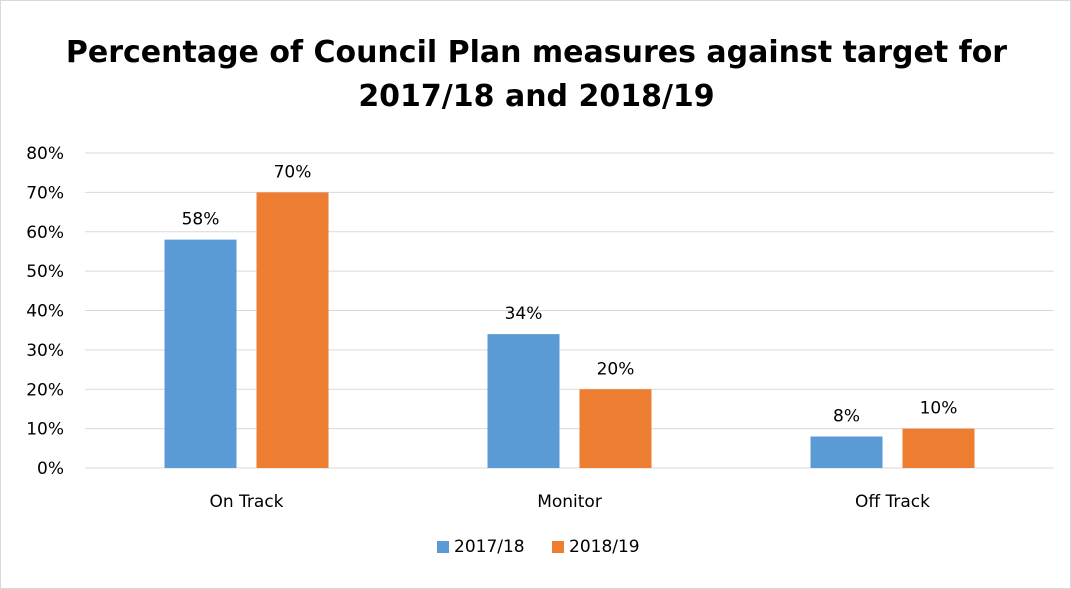 The width and height of the screenshot is (1071, 589). I want to click on data-label: 20%, so click(616, 369).